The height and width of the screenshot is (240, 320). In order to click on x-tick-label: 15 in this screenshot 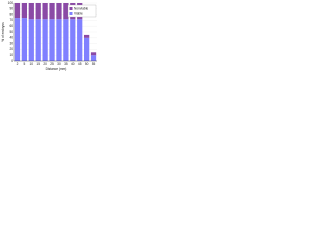, I will do `click(38, 64)`.